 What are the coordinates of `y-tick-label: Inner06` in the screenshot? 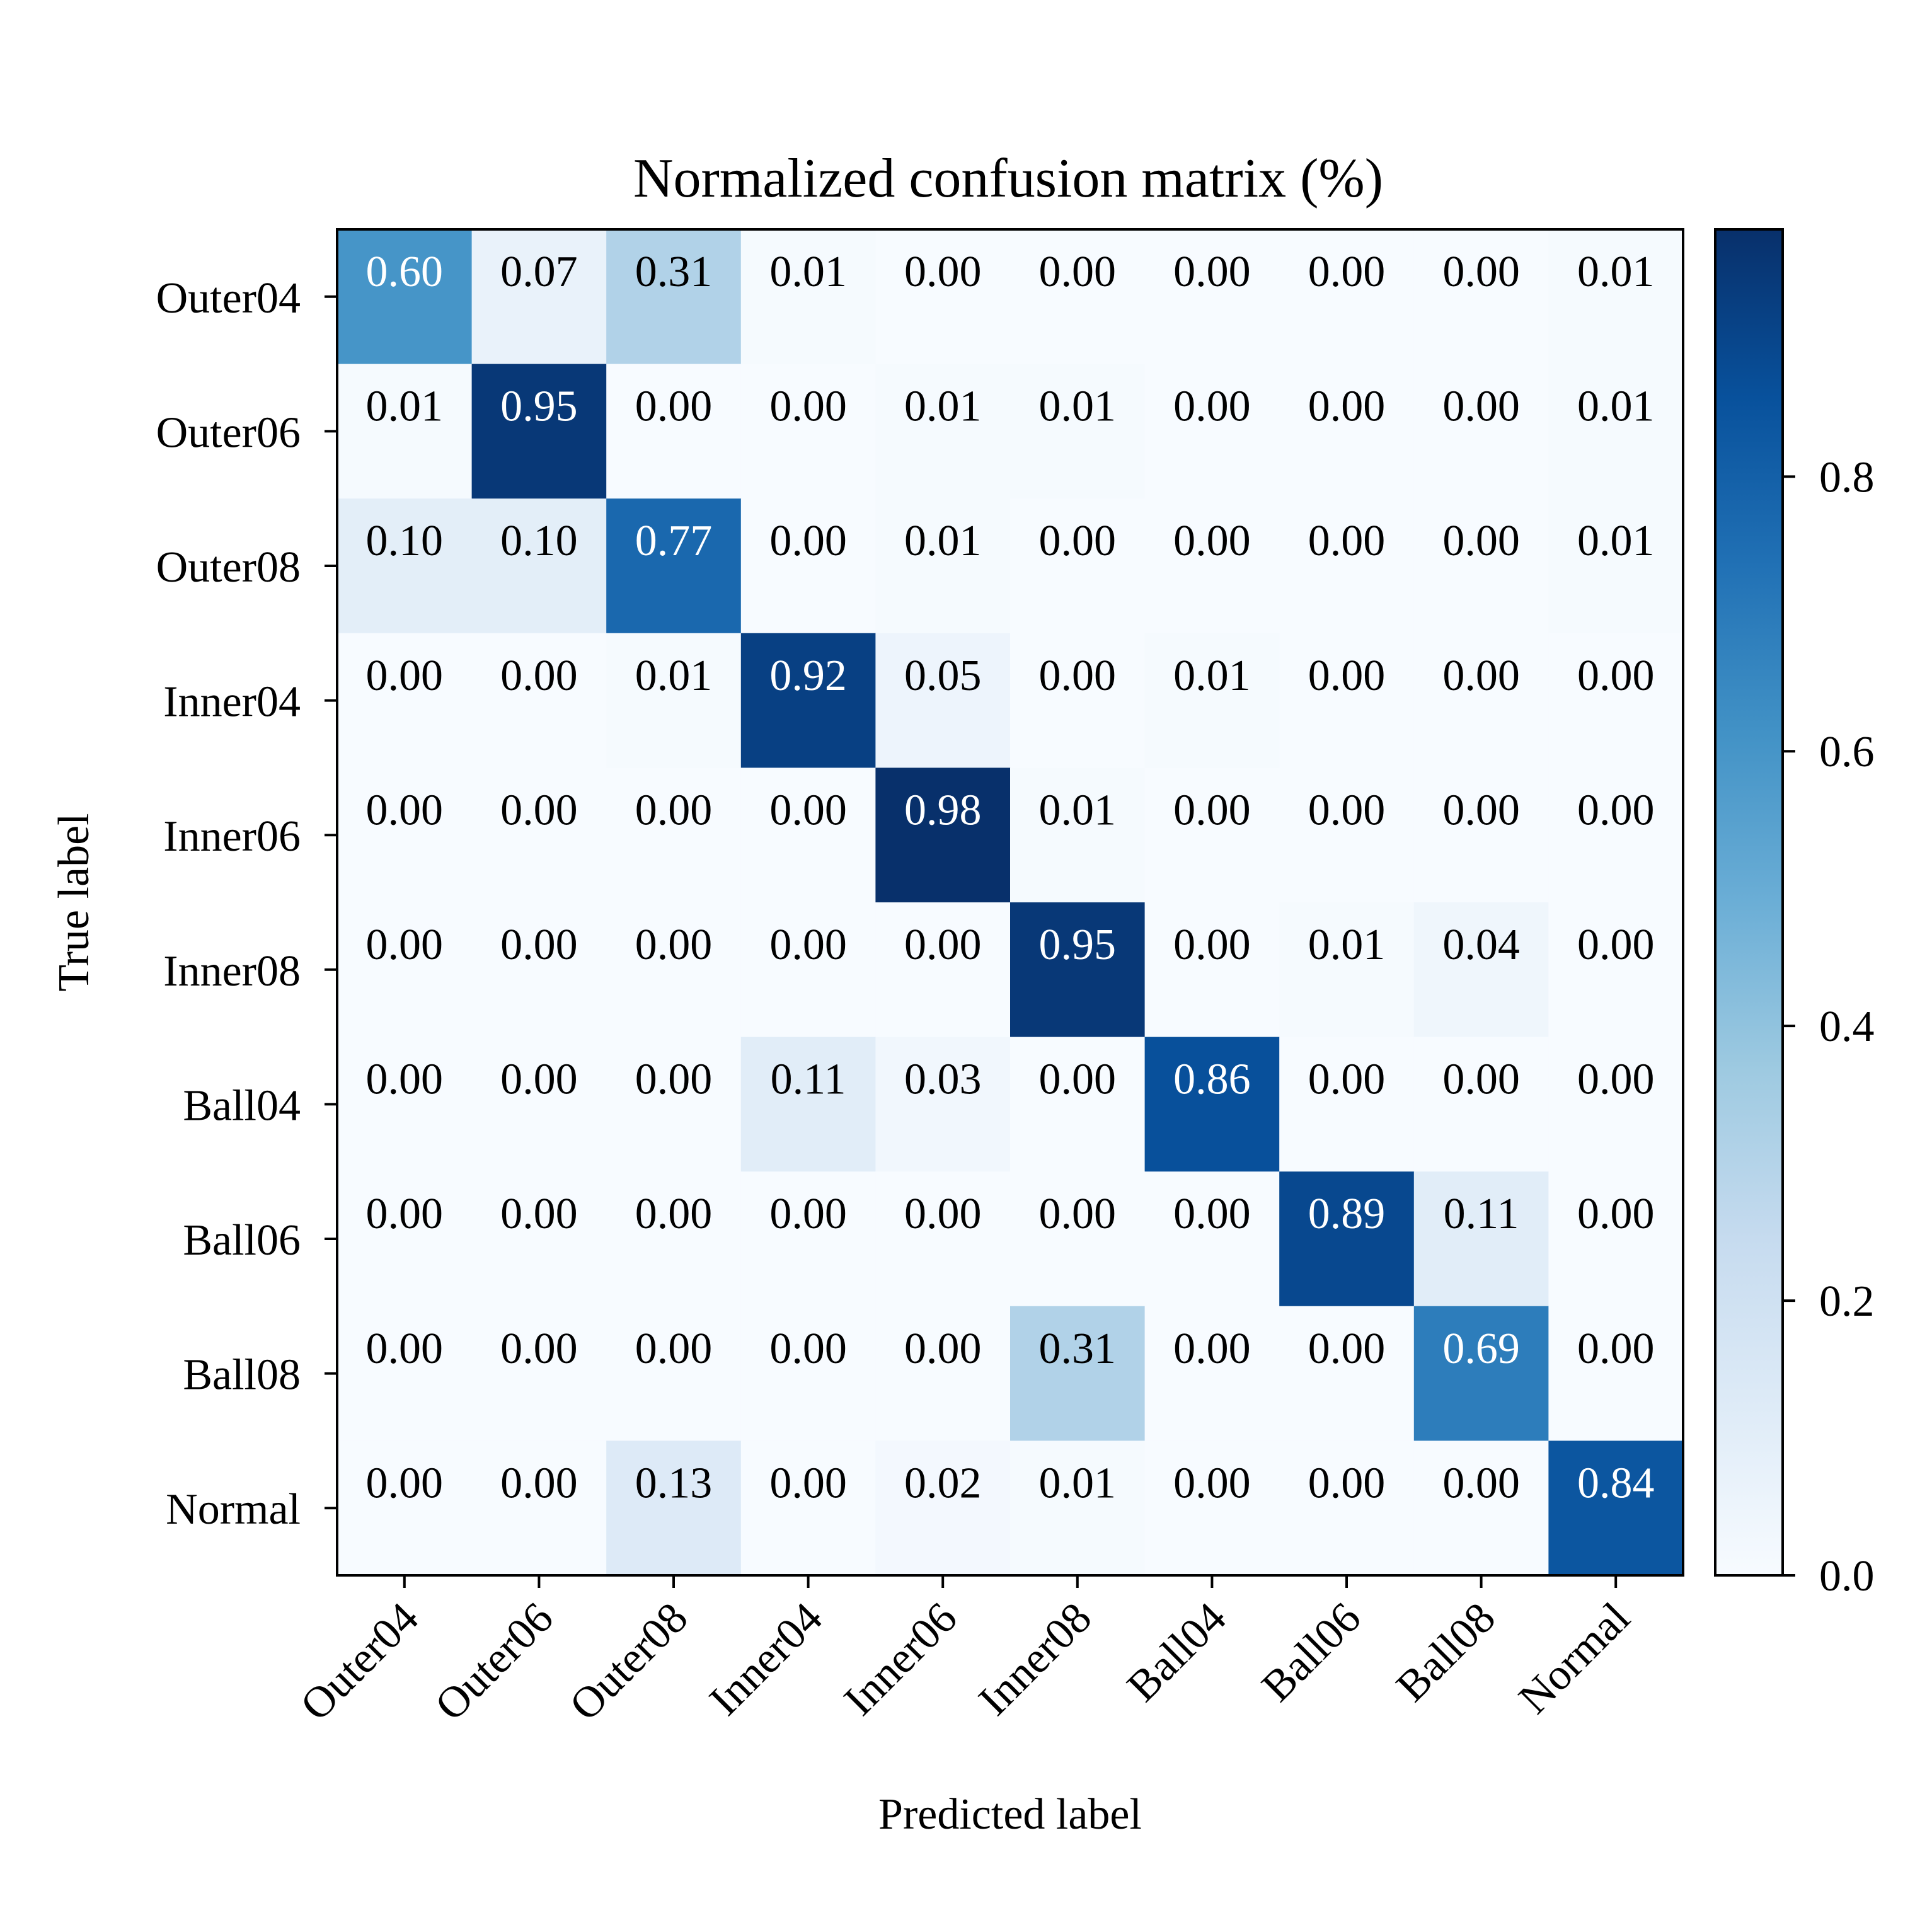 It's located at (232, 836).